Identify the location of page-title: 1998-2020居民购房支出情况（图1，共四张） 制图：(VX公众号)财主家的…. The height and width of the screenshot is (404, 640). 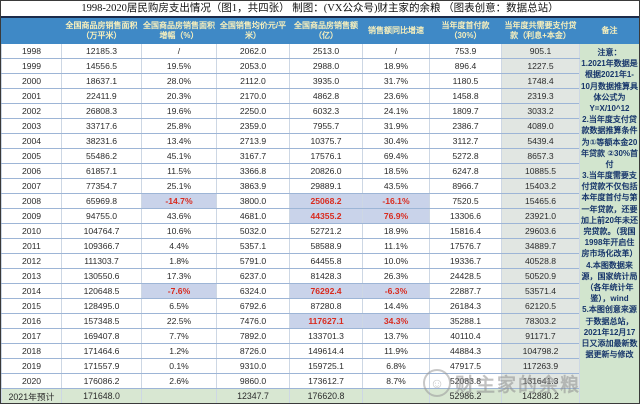
(320, 9).